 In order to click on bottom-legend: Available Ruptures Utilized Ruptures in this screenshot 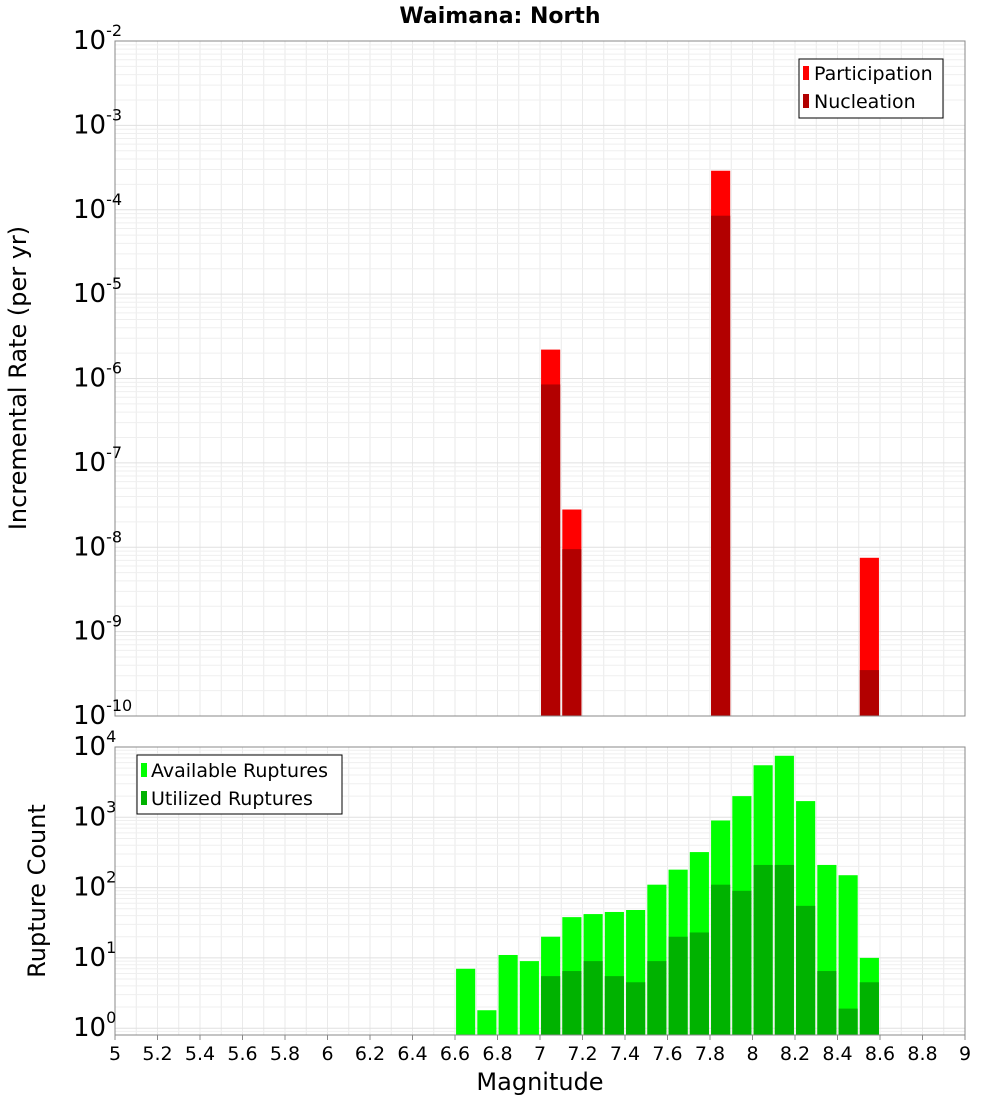, I will do `click(239, 784)`.